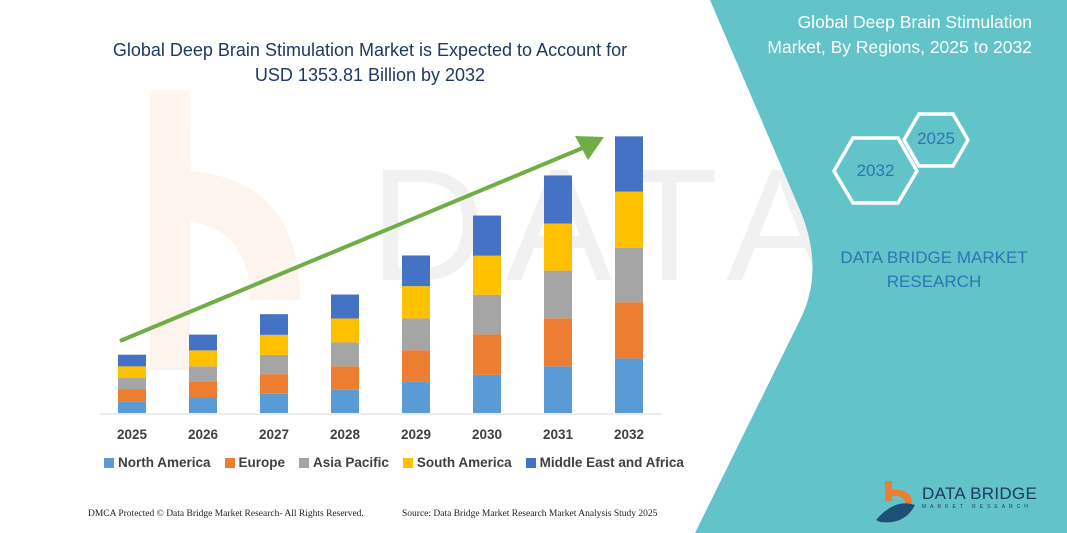 The width and height of the screenshot is (1067, 533). What do you see at coordinates (351, 462) in the screenshot?
I see `legend-label: Asia Pacific` at bounding box center [351, 462].